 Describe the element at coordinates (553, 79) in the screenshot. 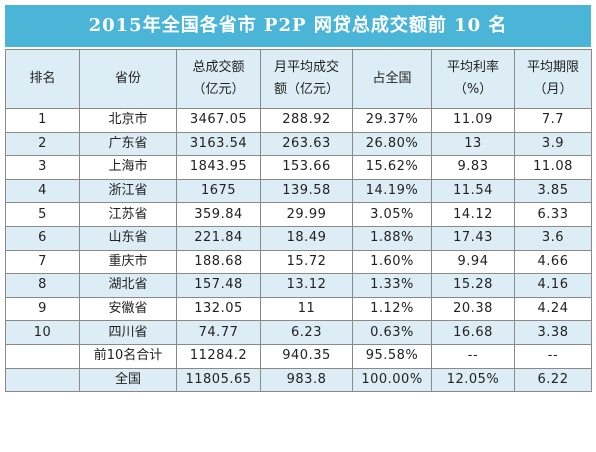

I see `header-term: 平均期限 （月）` at that location.